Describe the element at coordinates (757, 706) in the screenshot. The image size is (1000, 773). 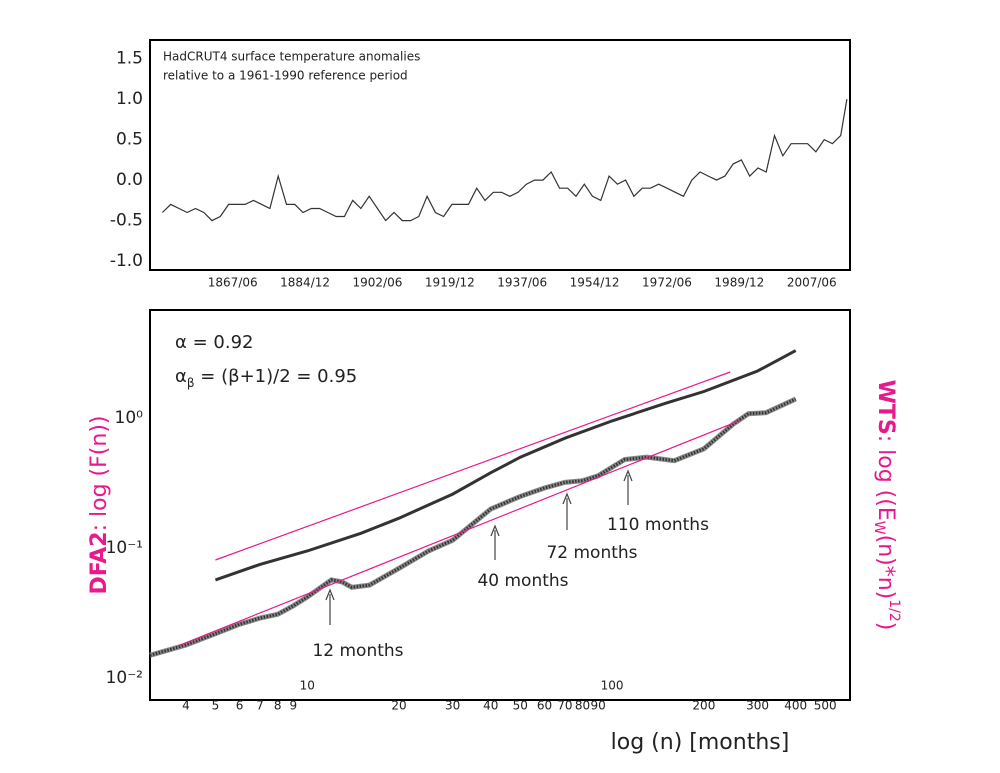
I see `x-tick-label: 300` at that location.